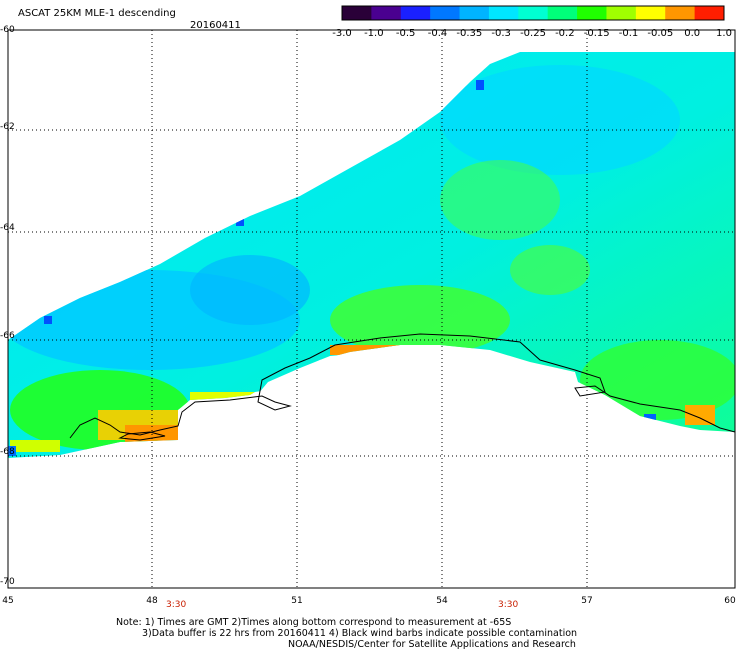  Describe the element at coordinates (152, 601) in the screenshot. I see `longitude-label: 48` at that location.